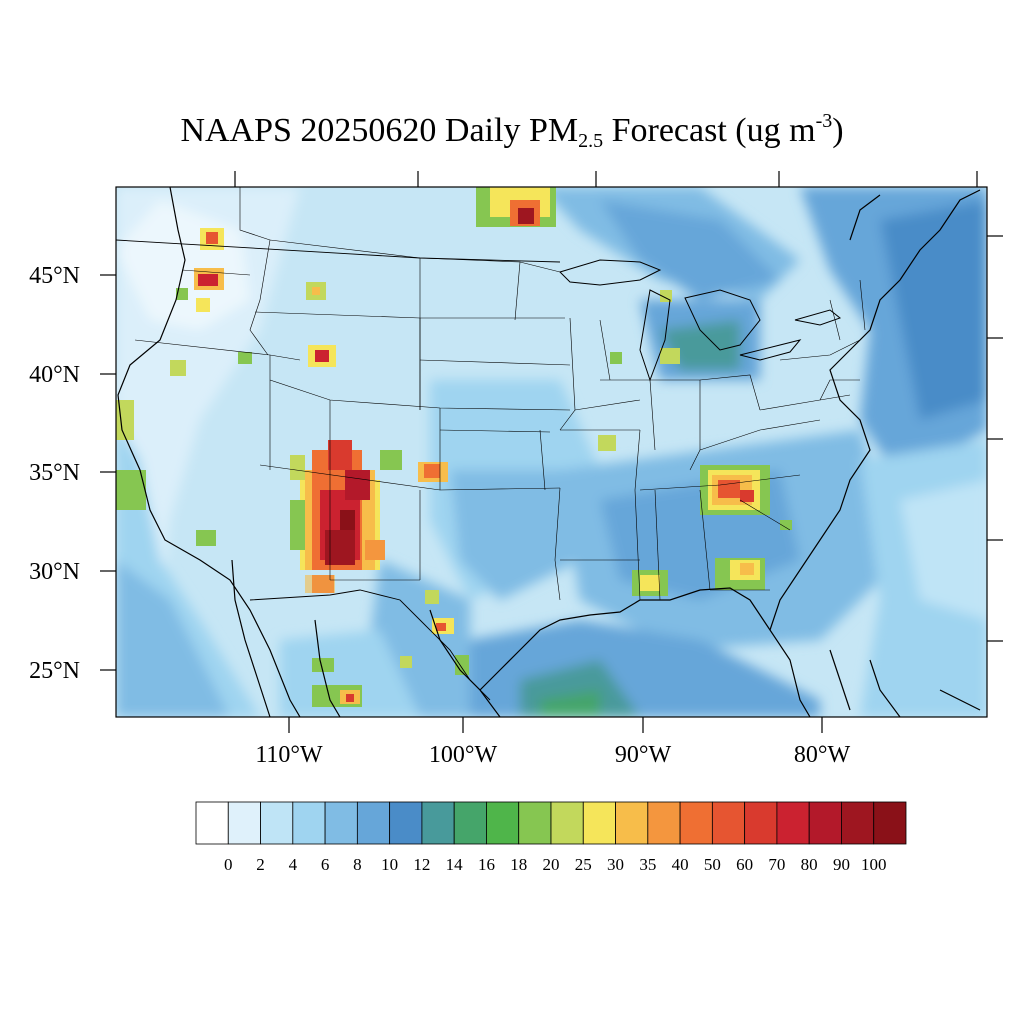 This screenshot has height=1024, width=1024. Describe the element at coordinates (822, 755) in the screenshot. I see `lon-label-80w: 80°W` at that location.